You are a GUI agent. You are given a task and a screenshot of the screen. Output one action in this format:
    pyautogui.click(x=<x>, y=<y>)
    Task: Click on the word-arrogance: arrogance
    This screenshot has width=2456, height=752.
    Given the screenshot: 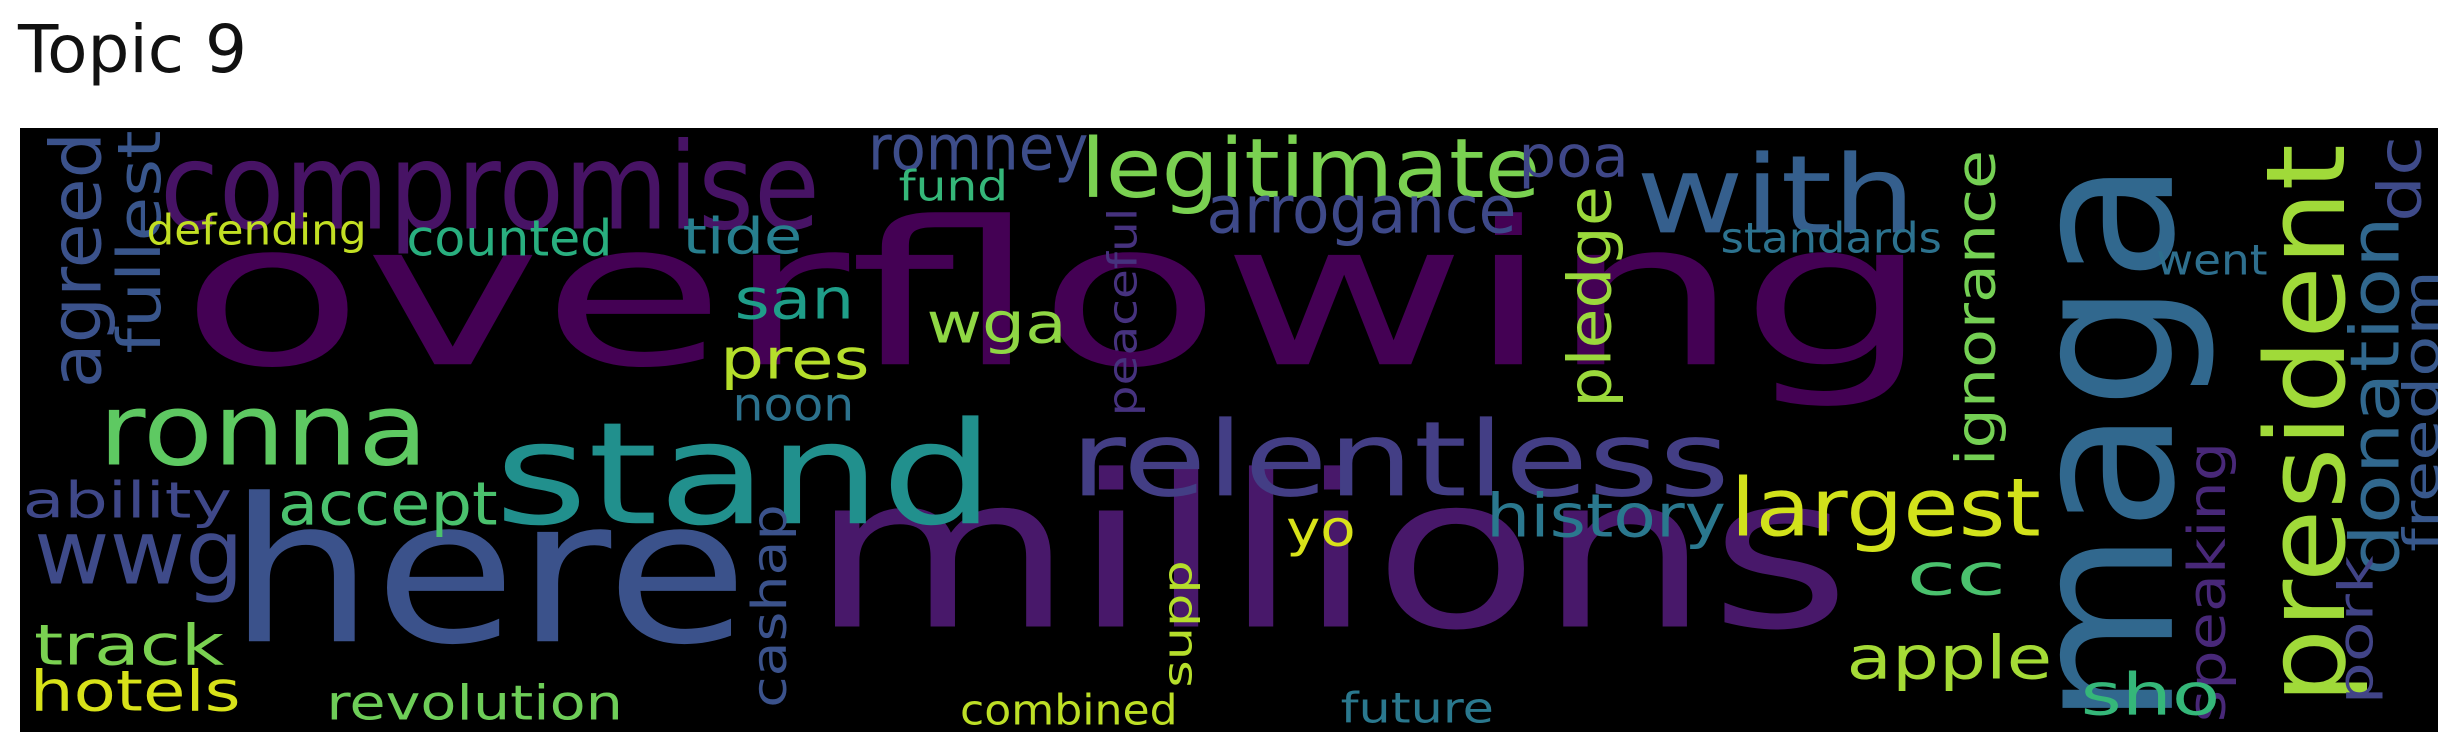 What is the action you would take?
    pyautogui.click(x=1361, y=211)
    